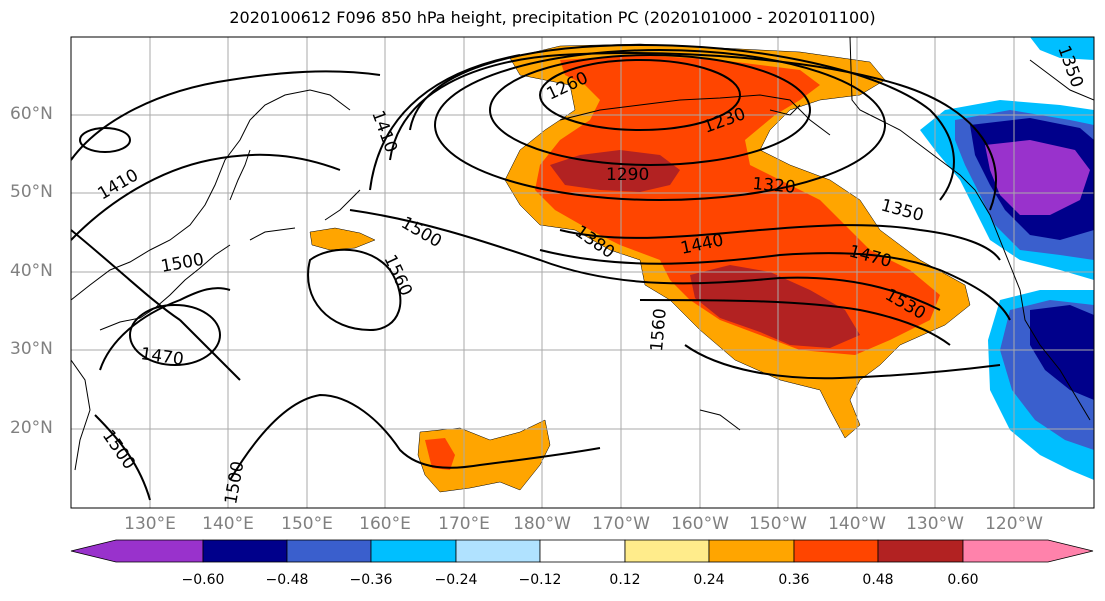  Describe the element at coordinates (542, 524) in the screenshot. I see `longitude-label: 180°W` at that location.